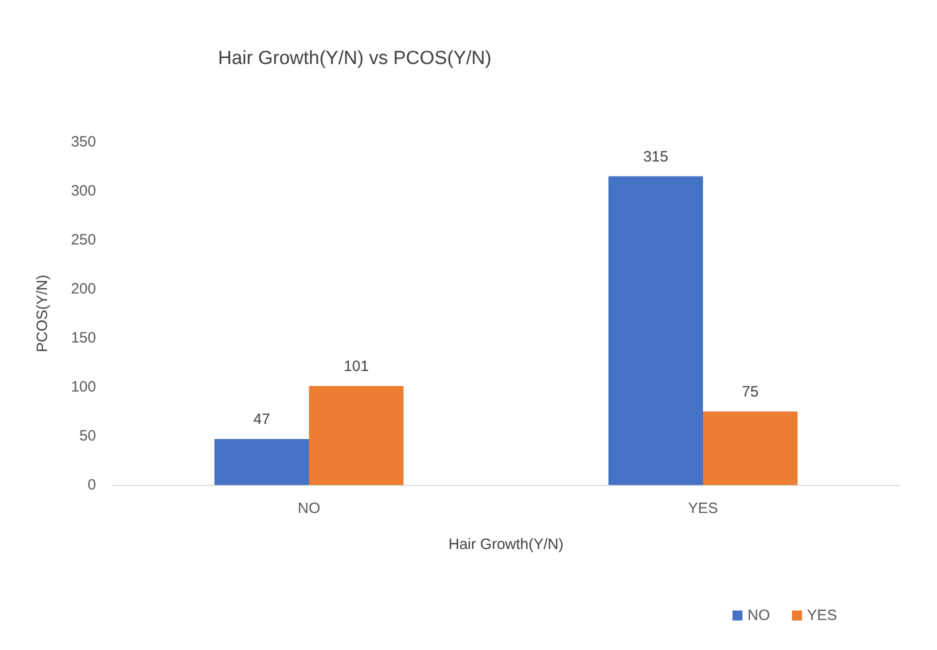 The height and width of the screenshot is (650, 937). What do you see at coordinates (655, 157) in the screenshot?
I see `data-label: 315` at bounding box center [655, 157].